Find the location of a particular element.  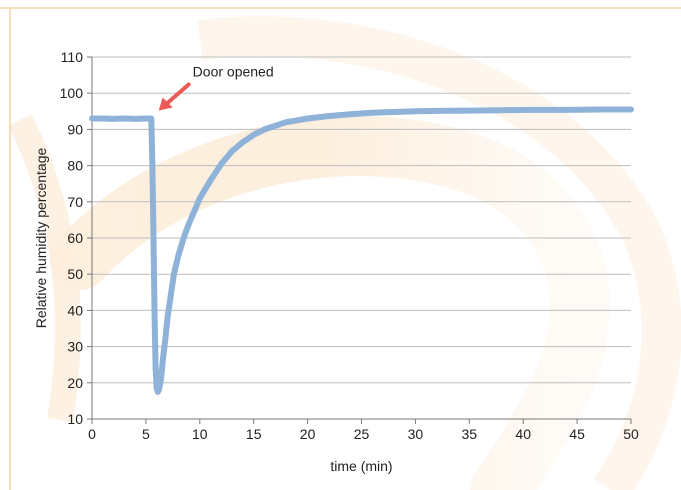

x-tick-2: 10 is located at coordinates (200, 430).